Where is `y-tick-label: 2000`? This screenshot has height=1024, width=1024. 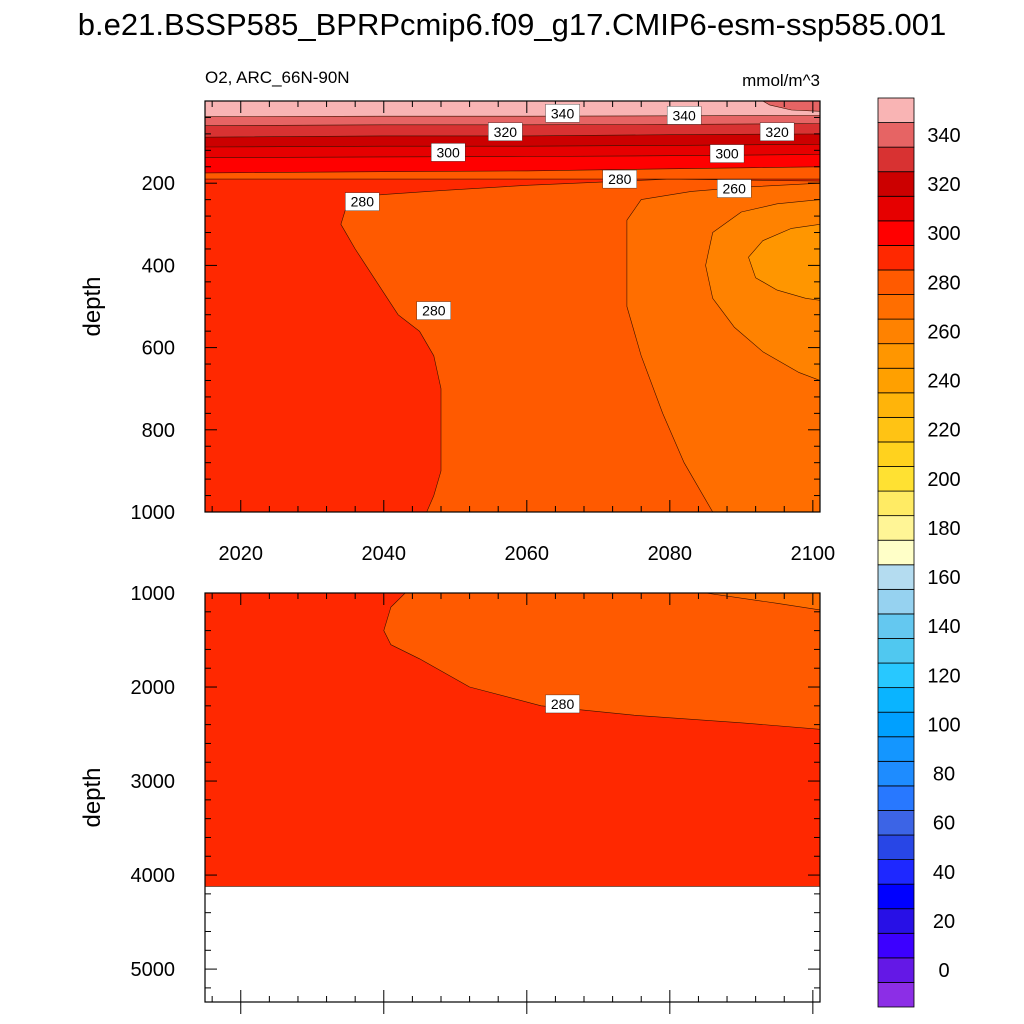
y-tick-label: 2000 is located at coordinates (153, 688).